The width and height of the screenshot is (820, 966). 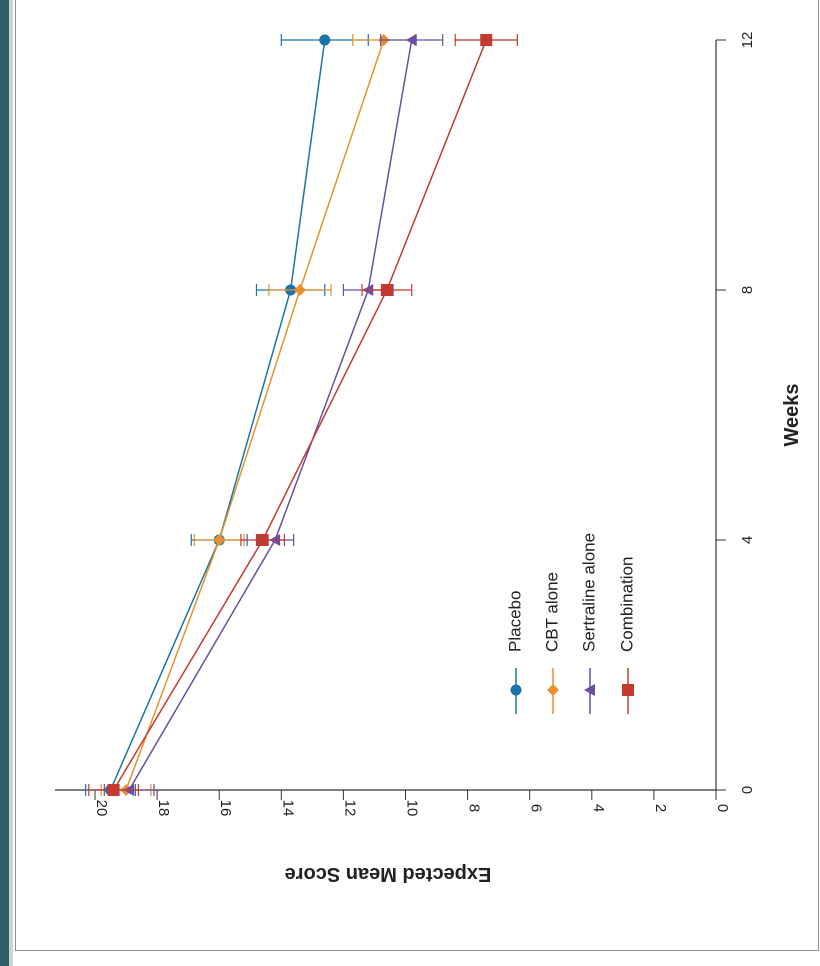 I want to click on score-tick-label: 2, so click(x=660, y=808).